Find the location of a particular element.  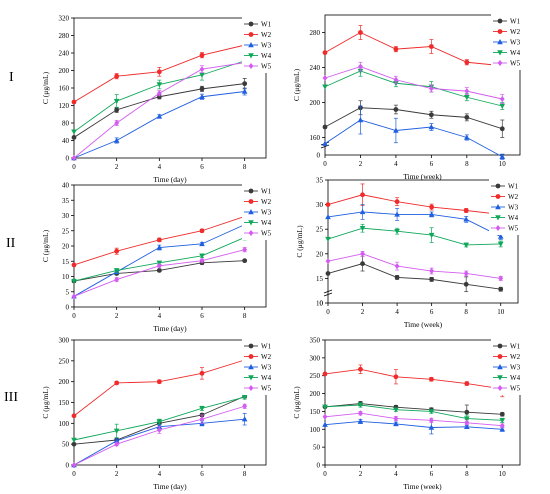

y-tick-label: 50 is located at coordinates (66, 445).